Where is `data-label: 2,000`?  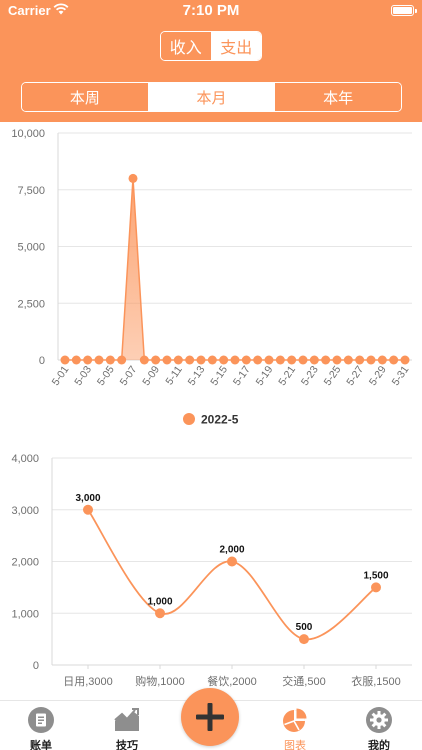
data-label: 2,000 is located at coordinates (231, 550).